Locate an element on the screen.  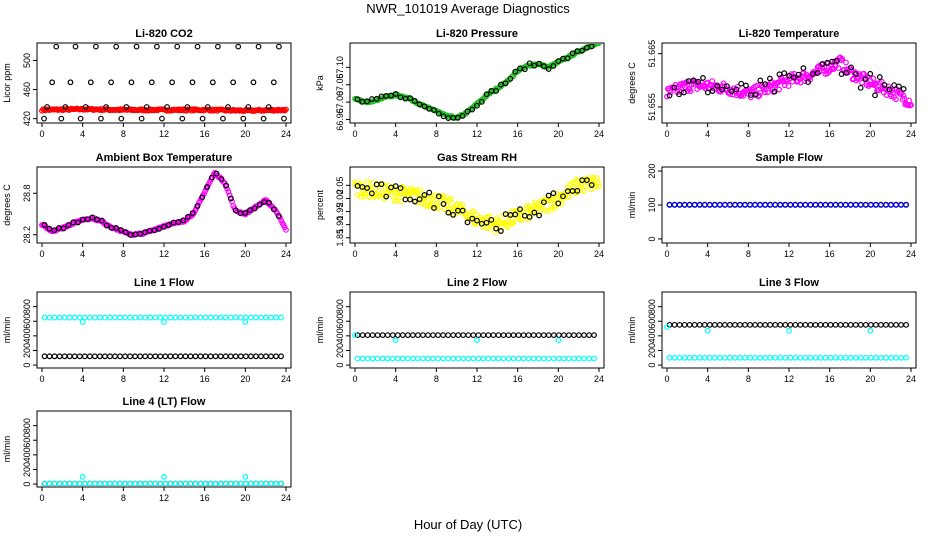
x-tick-label: 12 is located at coordinates (164, 254).